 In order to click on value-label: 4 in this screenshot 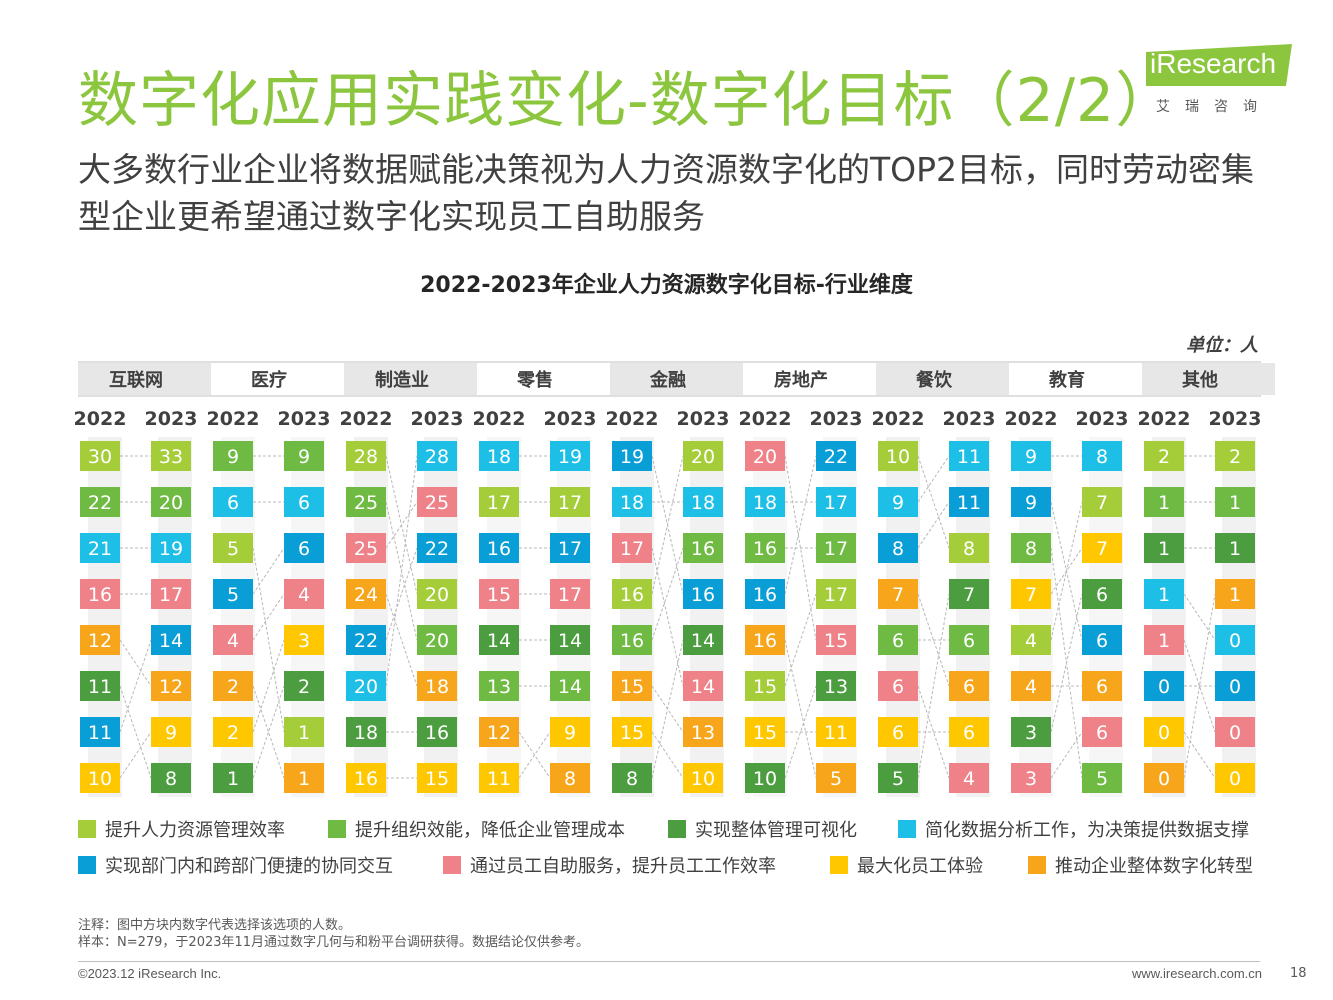, I will do `click(1031, 641)`.